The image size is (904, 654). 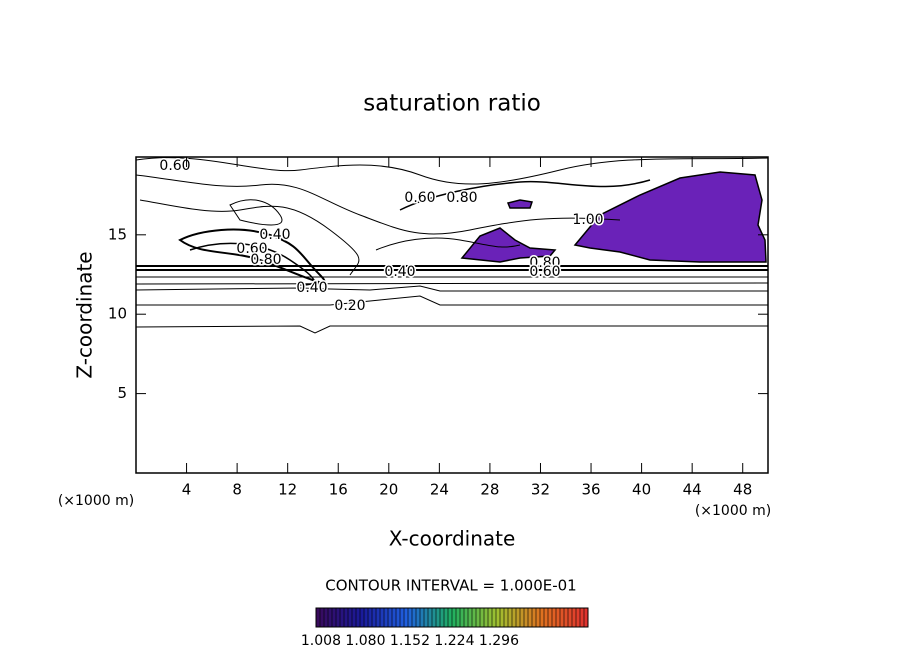 I want to click on x-tick-label: 12, so click(x=287, y=490).